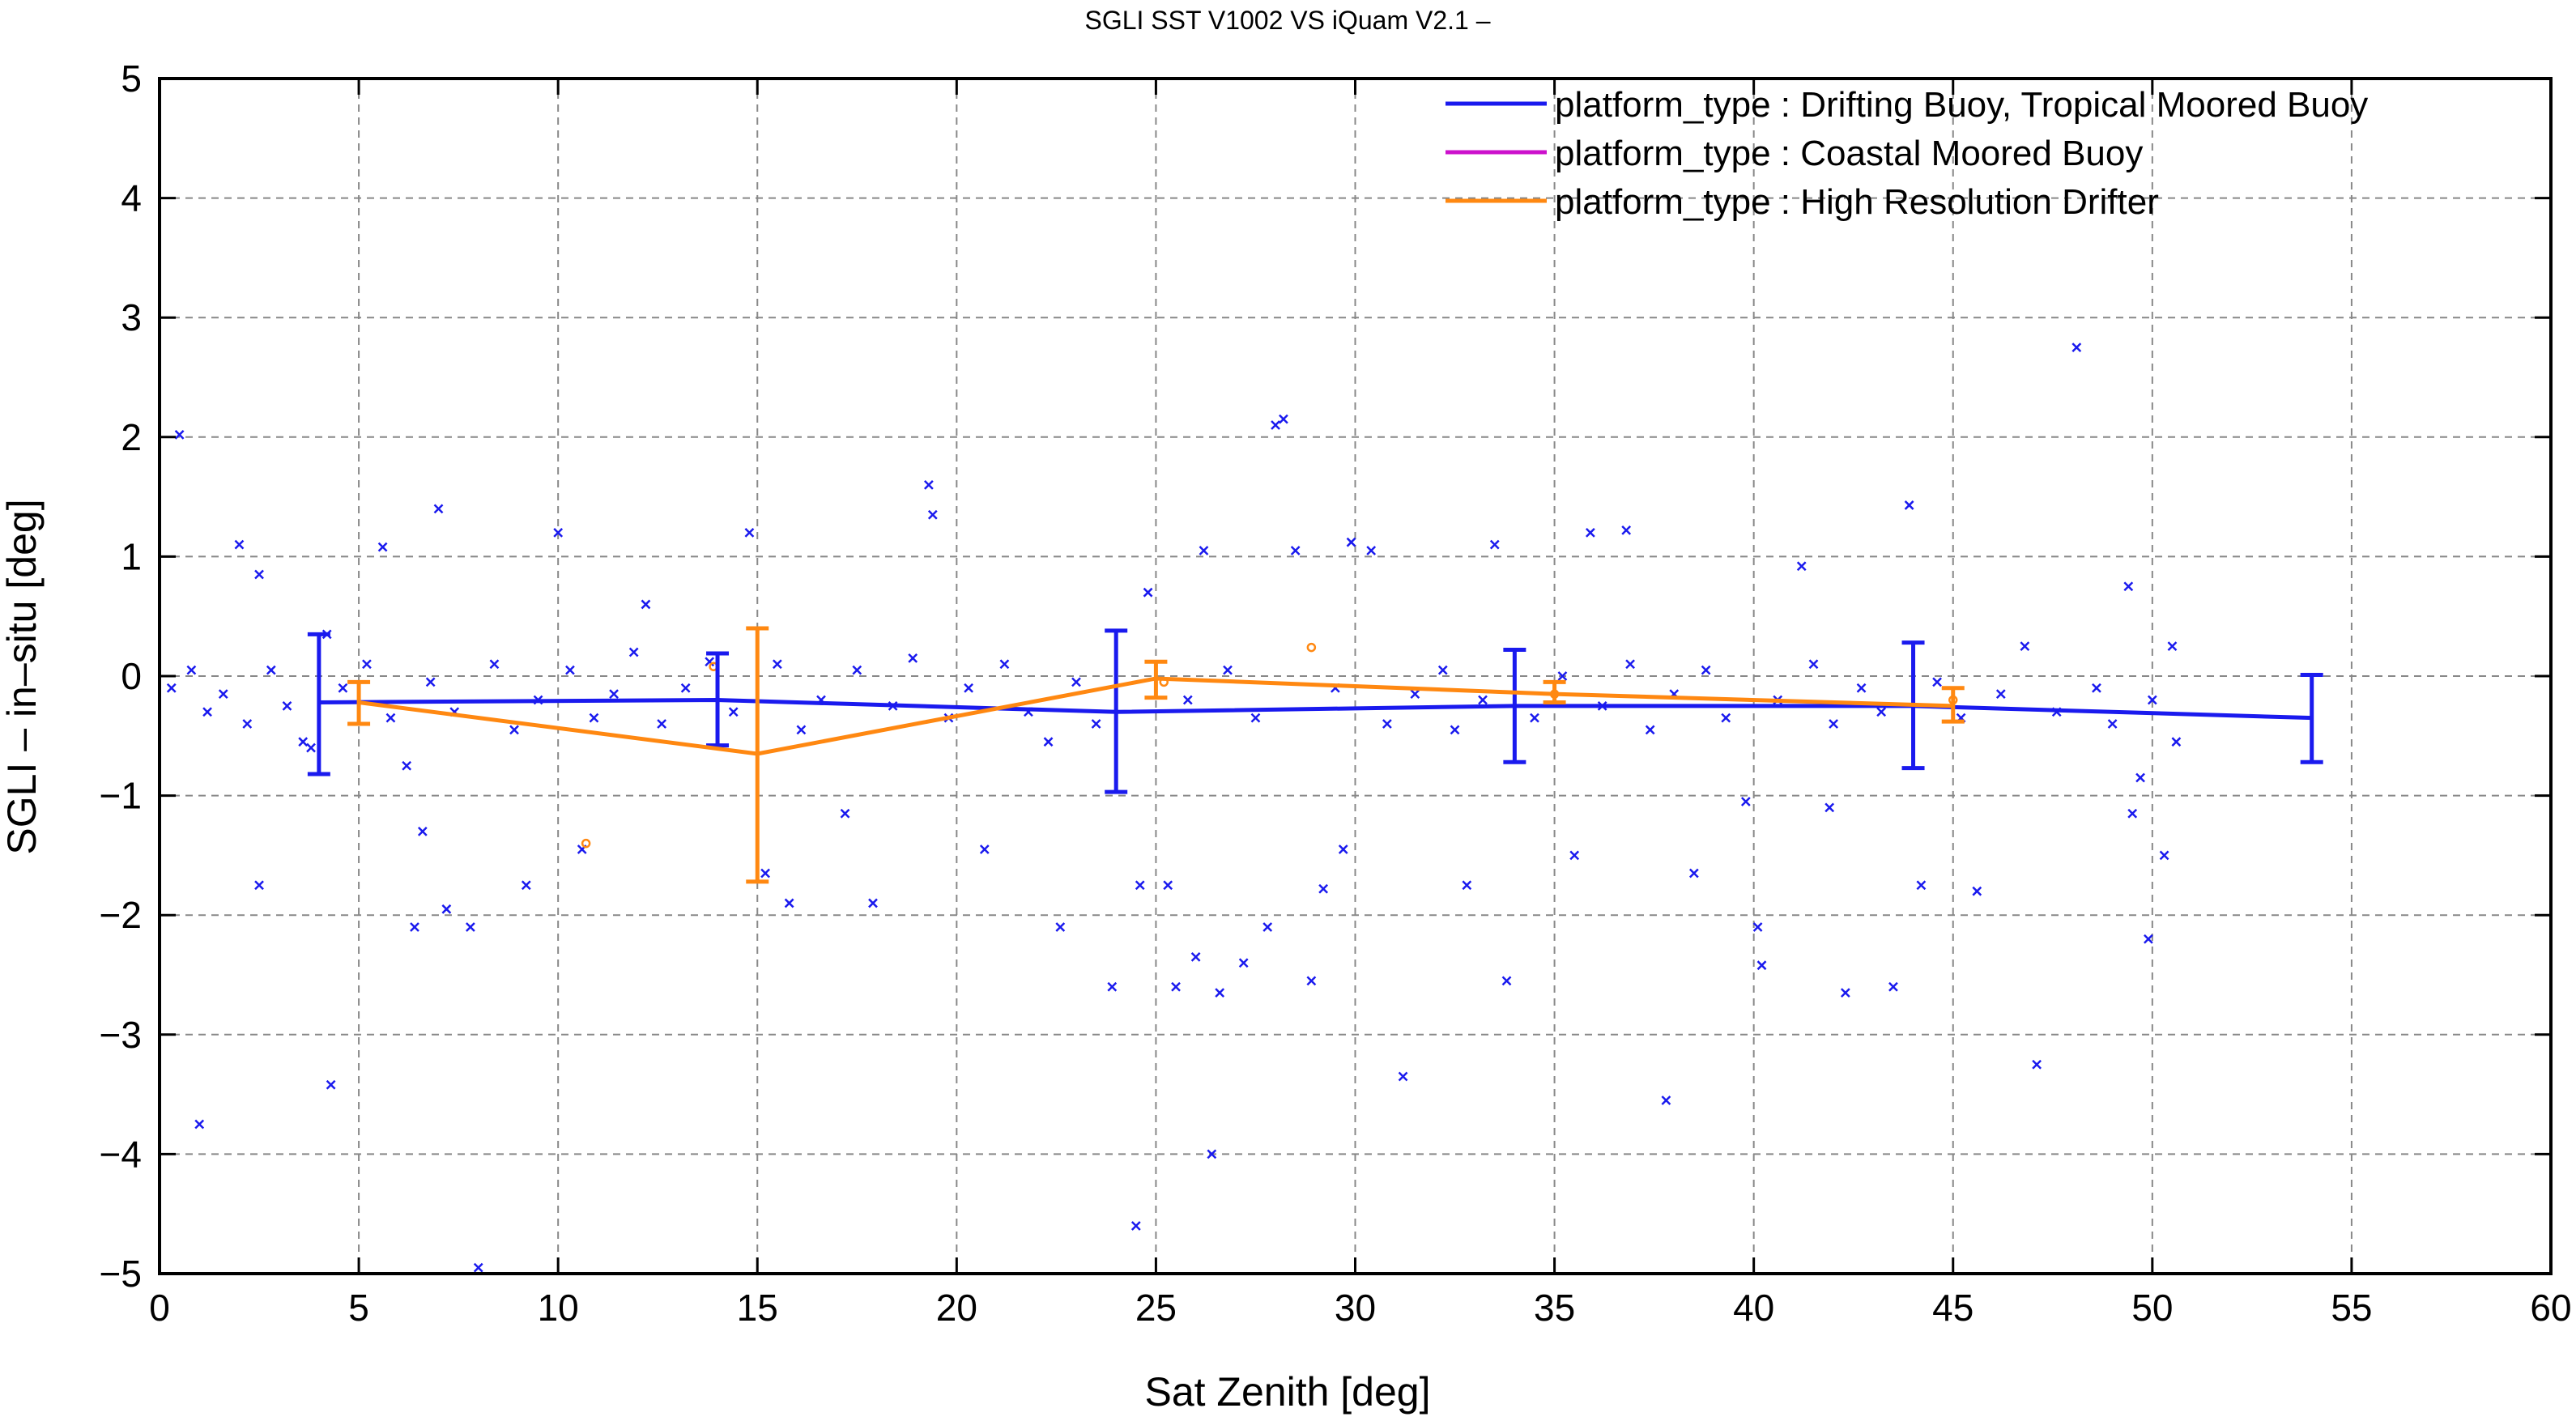  What do you see at coordinates (2550, 1308) in the screenshot?
I see `x-tick-label: 60` at bounding box center [2550, 1308].